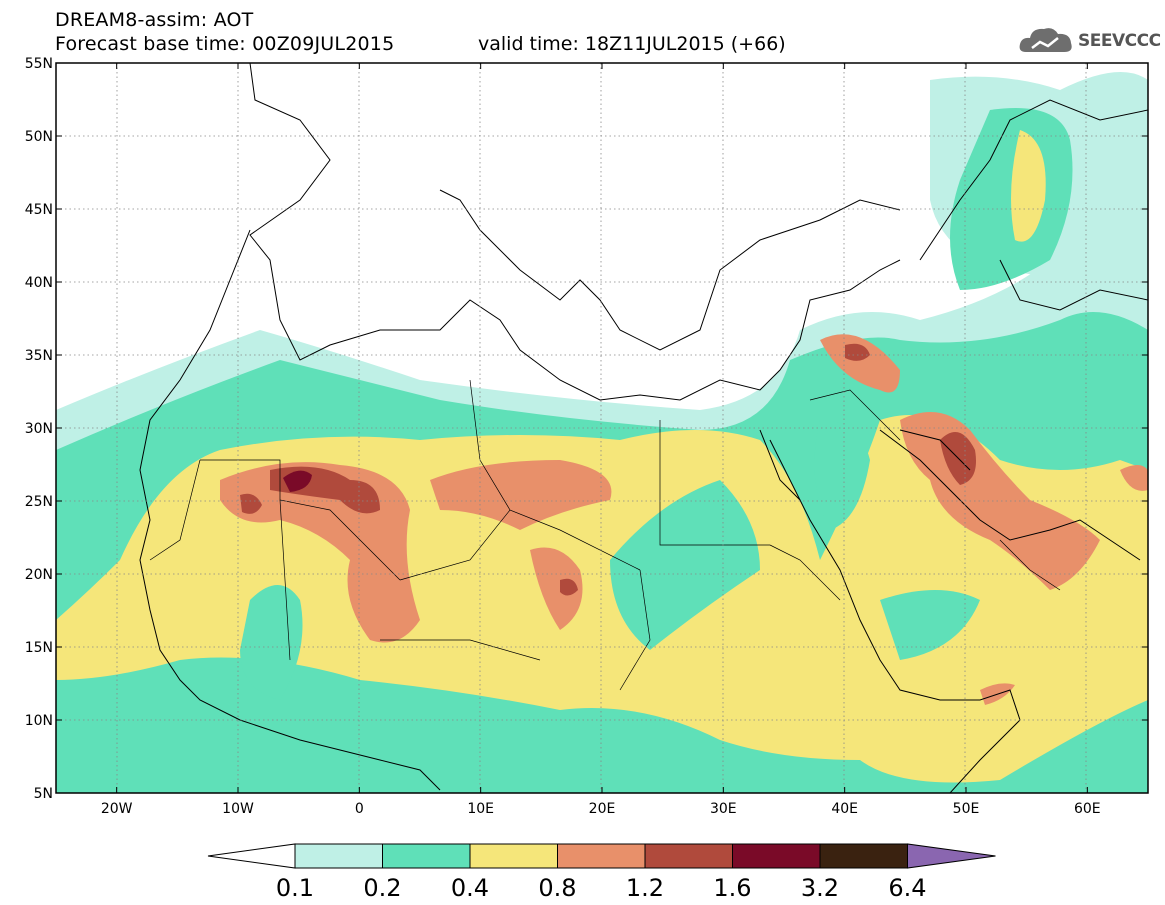 The width and height of the screenshot is (1165, 905). Describe the element at coordinates (359, 809) in the screenshot. I see `lon-label: 0` at that location.